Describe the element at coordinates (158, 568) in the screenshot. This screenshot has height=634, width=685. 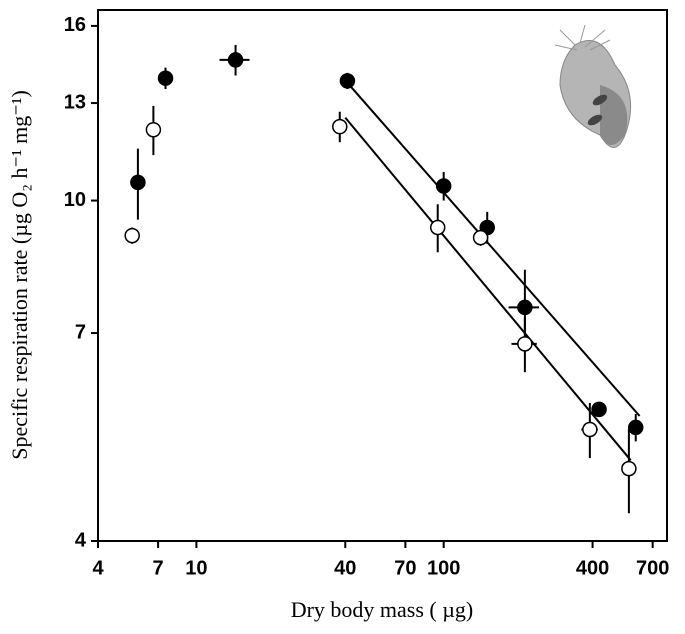
I see `x-tick-label: 7` at that location.